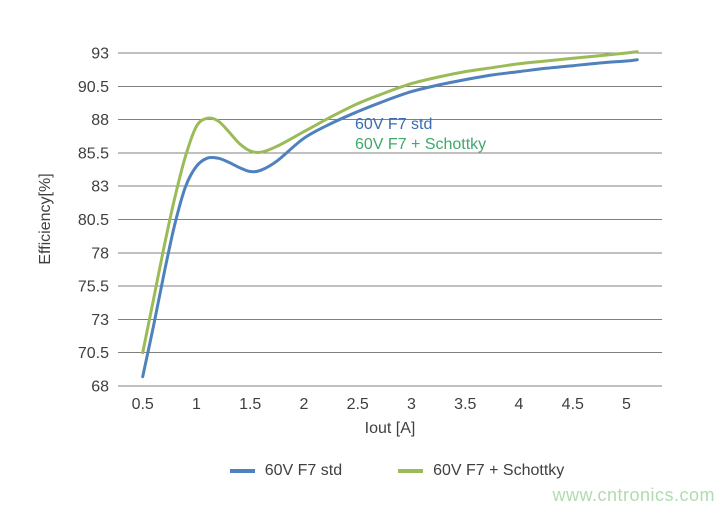  Describe the element at coordinates (411, 404) in the screenshot. I see `x-tick-label: 3` at that location.